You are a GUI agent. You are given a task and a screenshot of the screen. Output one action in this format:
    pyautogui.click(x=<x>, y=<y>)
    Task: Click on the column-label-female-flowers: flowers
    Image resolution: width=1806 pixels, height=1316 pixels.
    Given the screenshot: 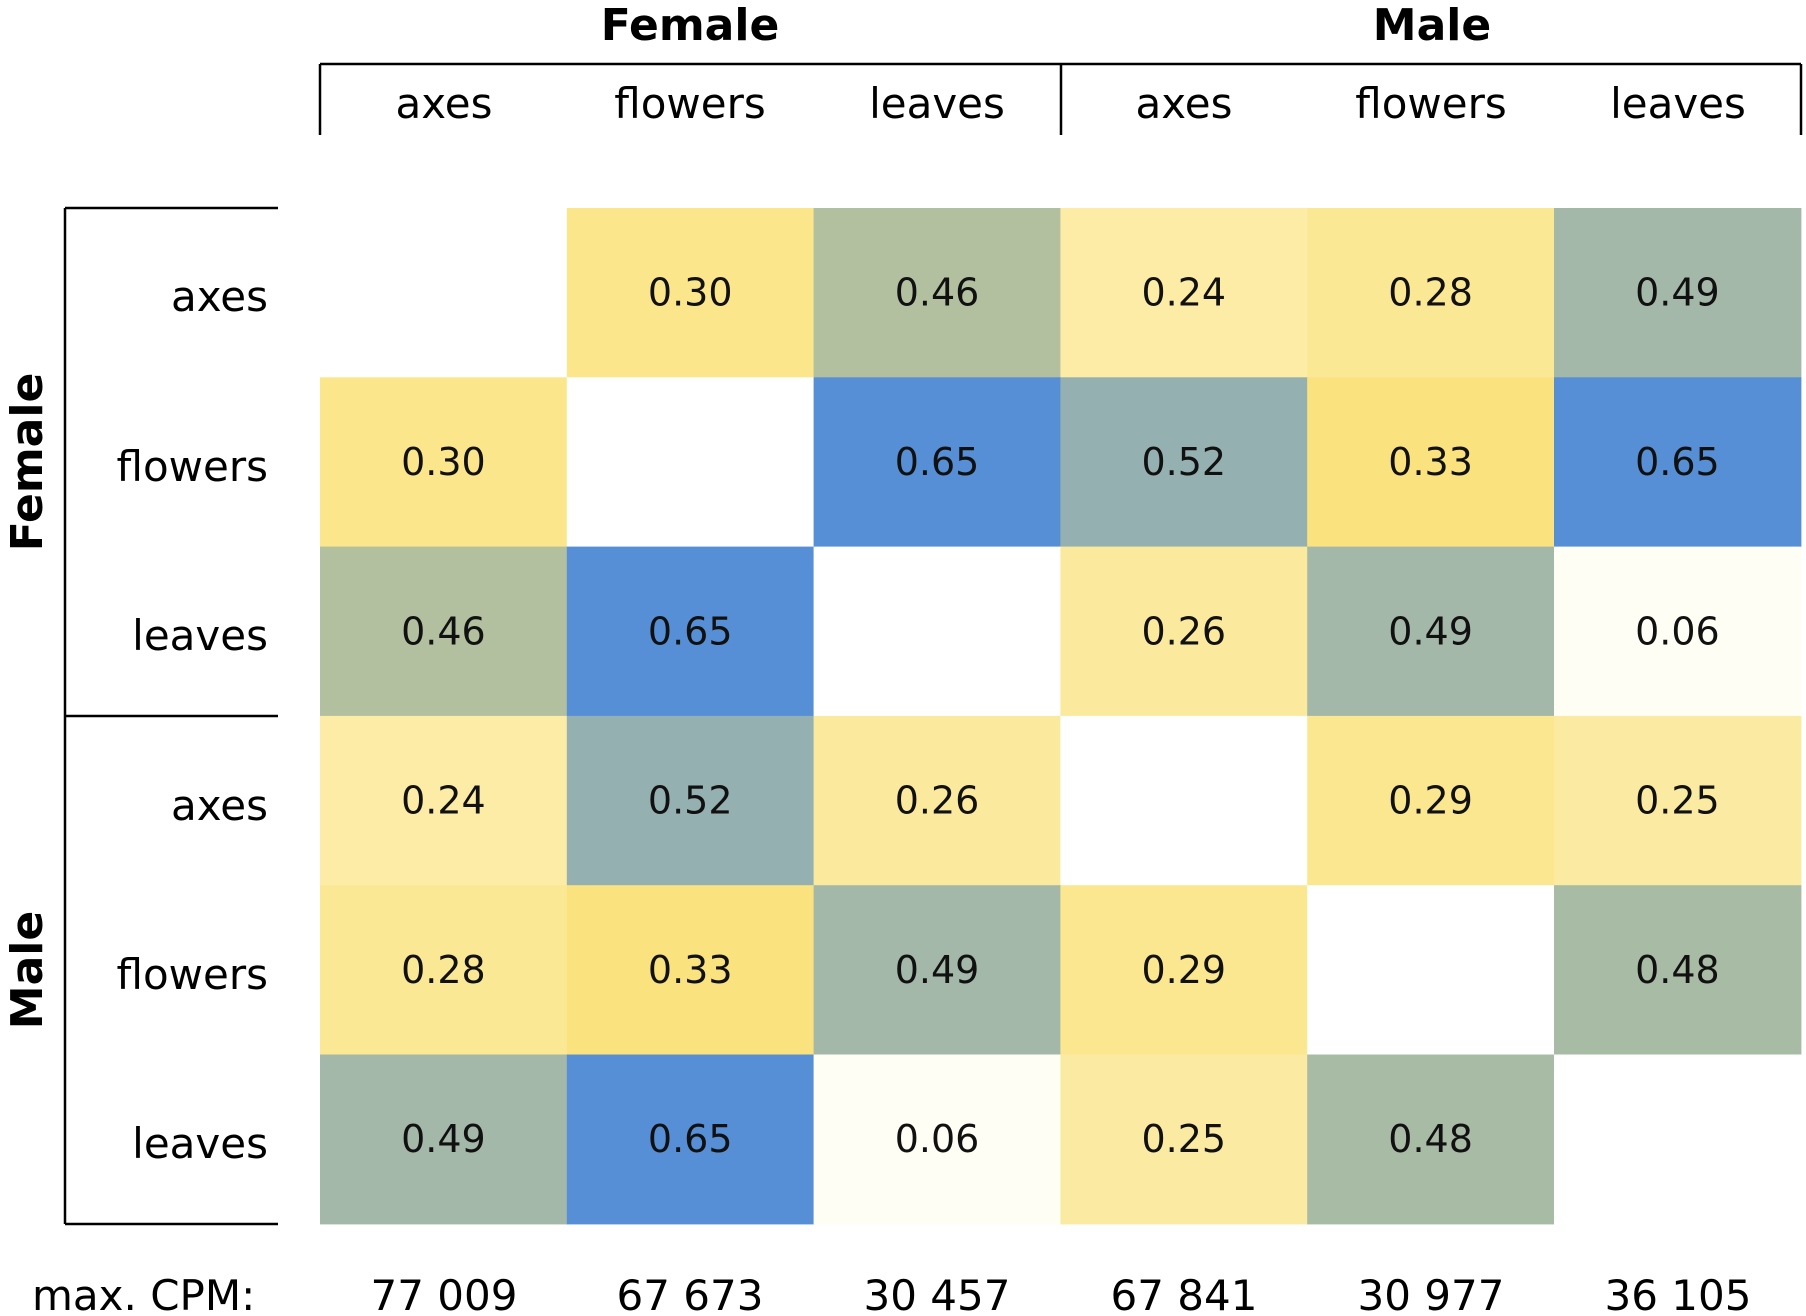 What is the action you would take?
    pyautogui.click(x=690, y=103)
    